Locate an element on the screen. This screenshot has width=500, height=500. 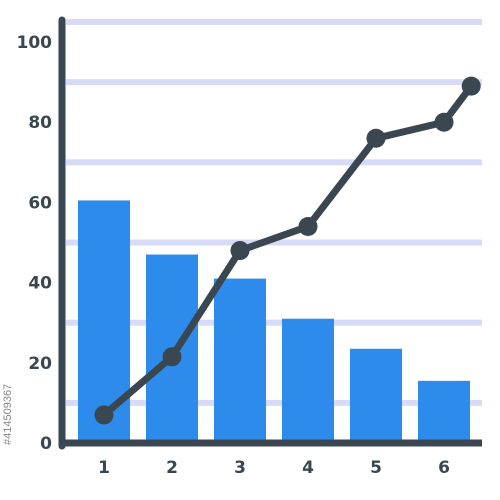
stock-id-text: #414509367 is located at coordinates (8, 414).